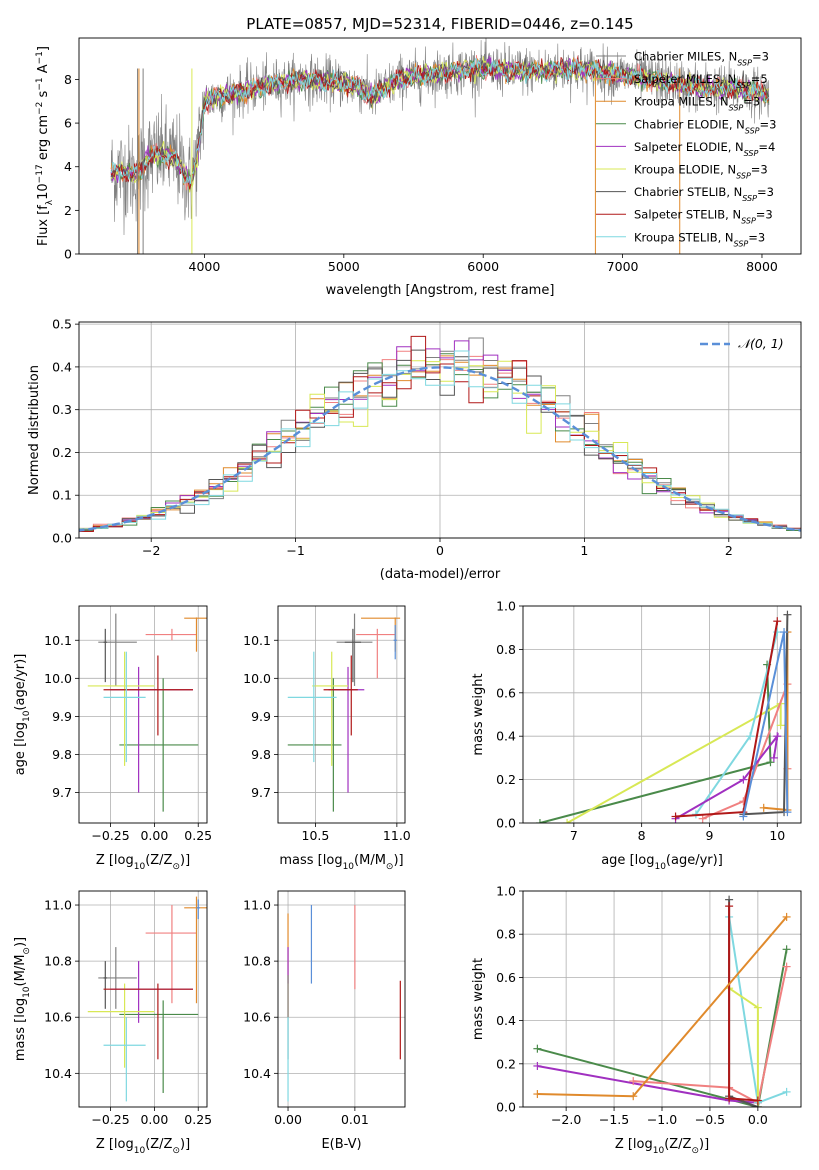  What do you see at coordinates (506, 649) in the screenshot?
I see `y-tick-label: 0.8` at bounding box center [506, 649].